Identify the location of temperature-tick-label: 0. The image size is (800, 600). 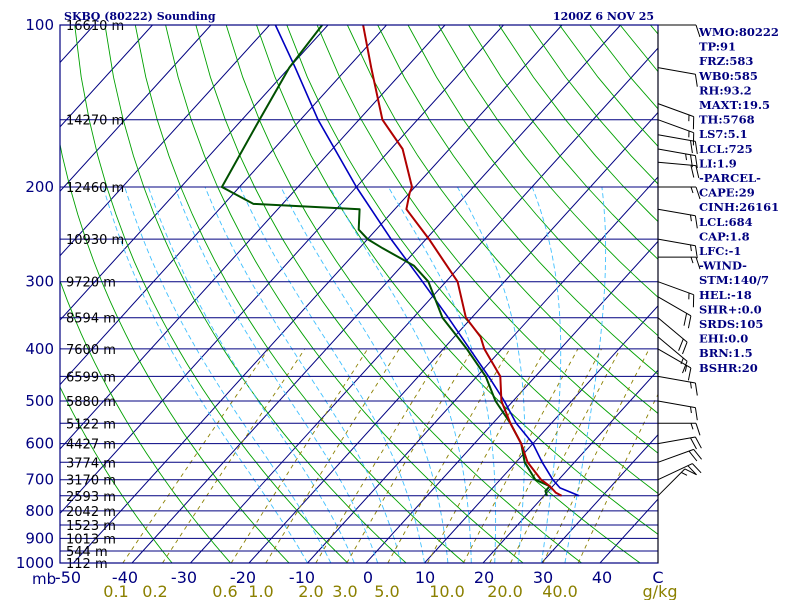
(368, 577).